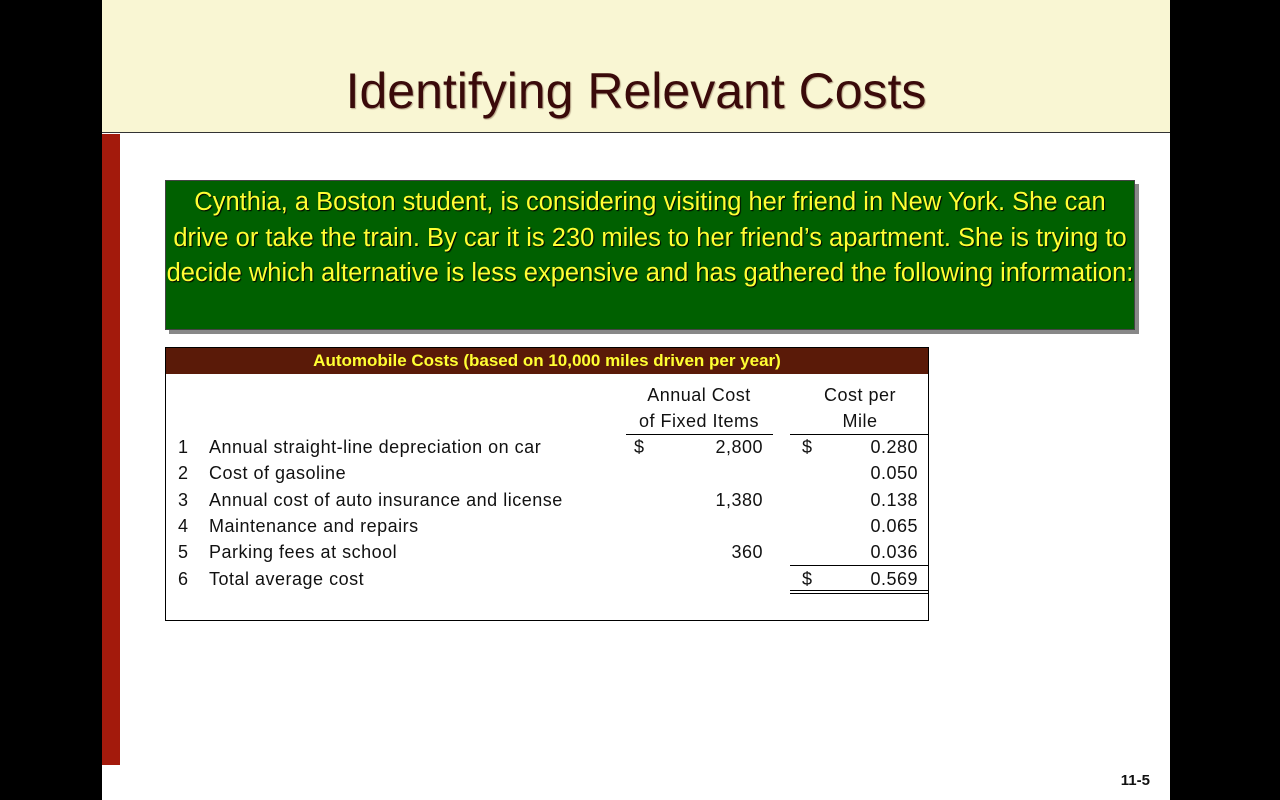 The image size is (1280, 800). Describe the element at coordinates (699, 421) in the screenshot. I see `col-header-line: of Fixed Items` at that location.